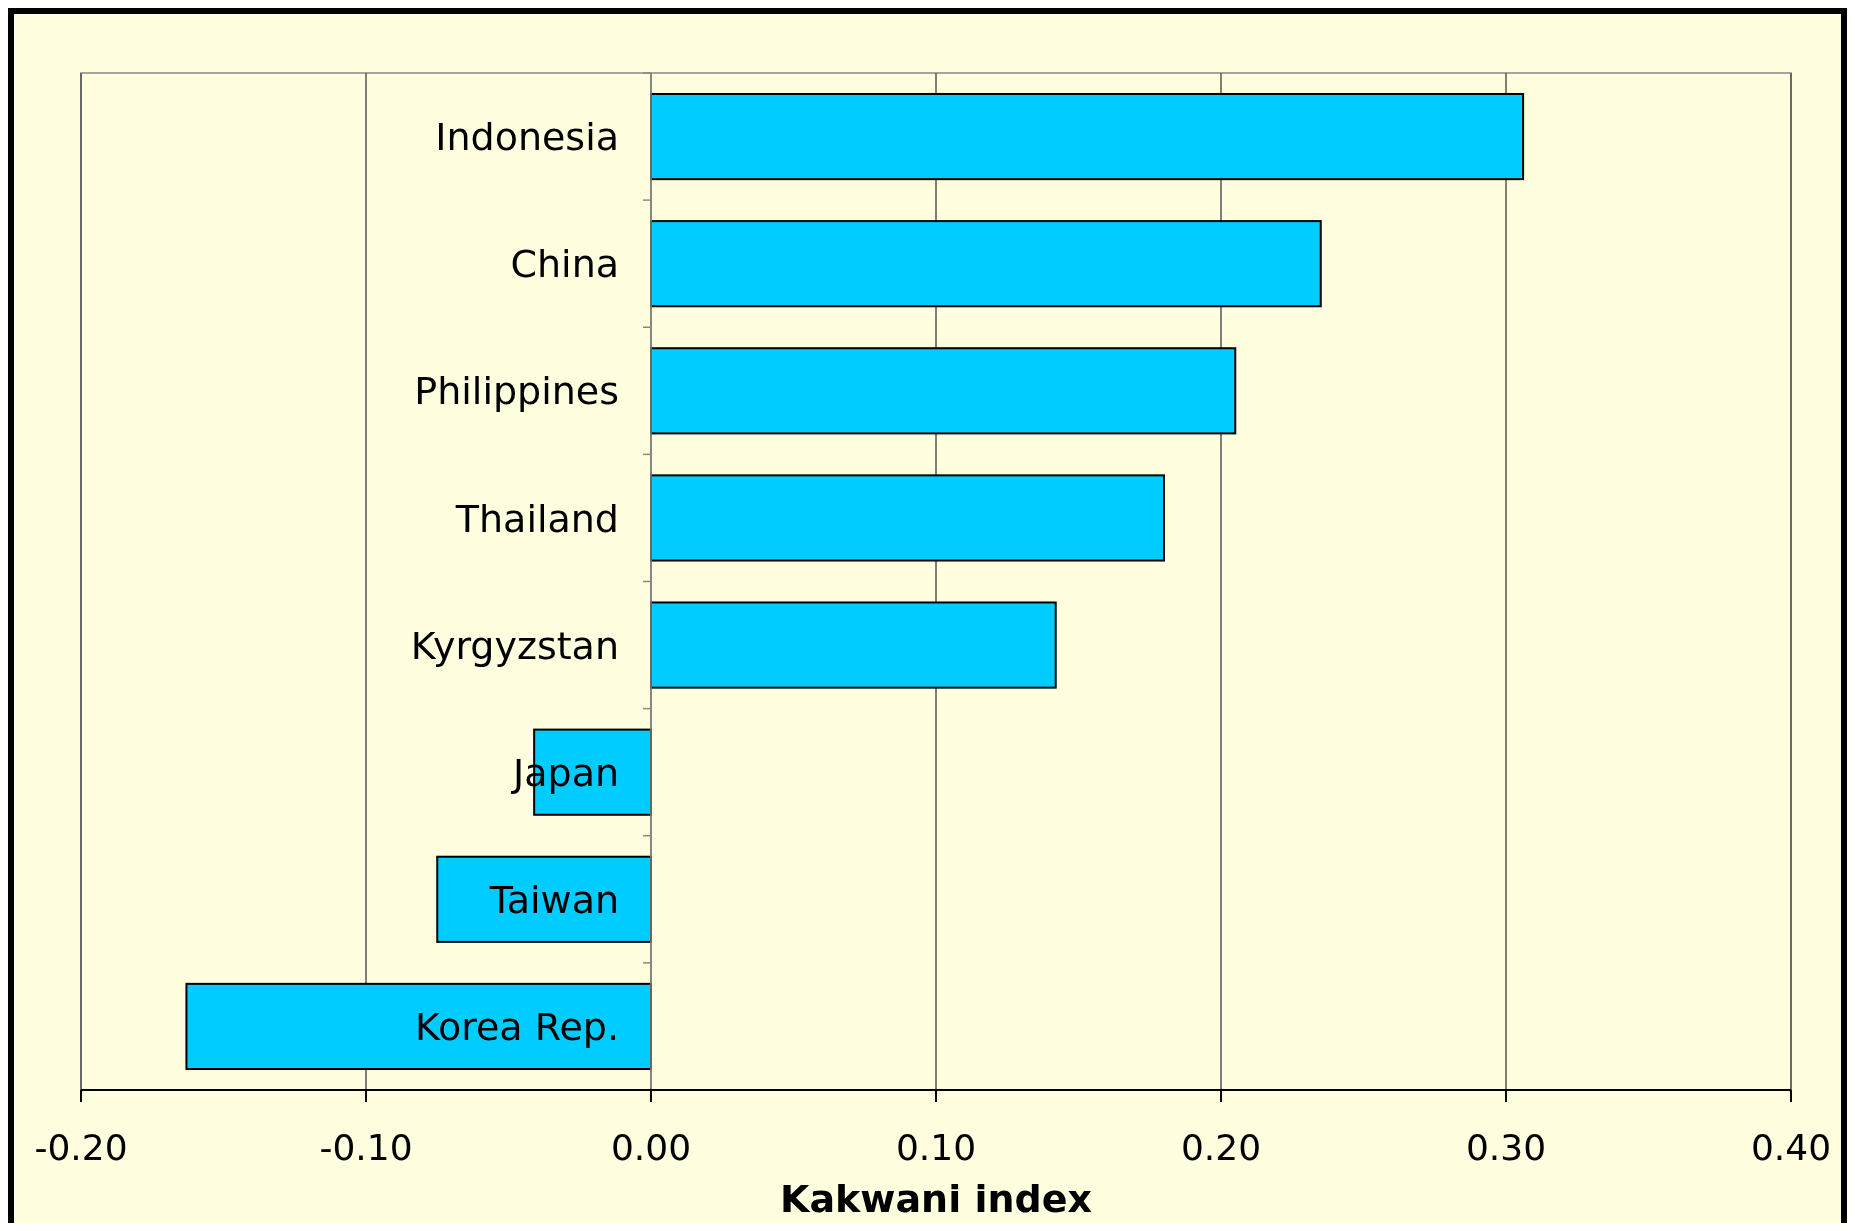  Describe the element at coordinates (553, 899) in the screenshot. I see `y-tick-label: Taiwan` at that location.